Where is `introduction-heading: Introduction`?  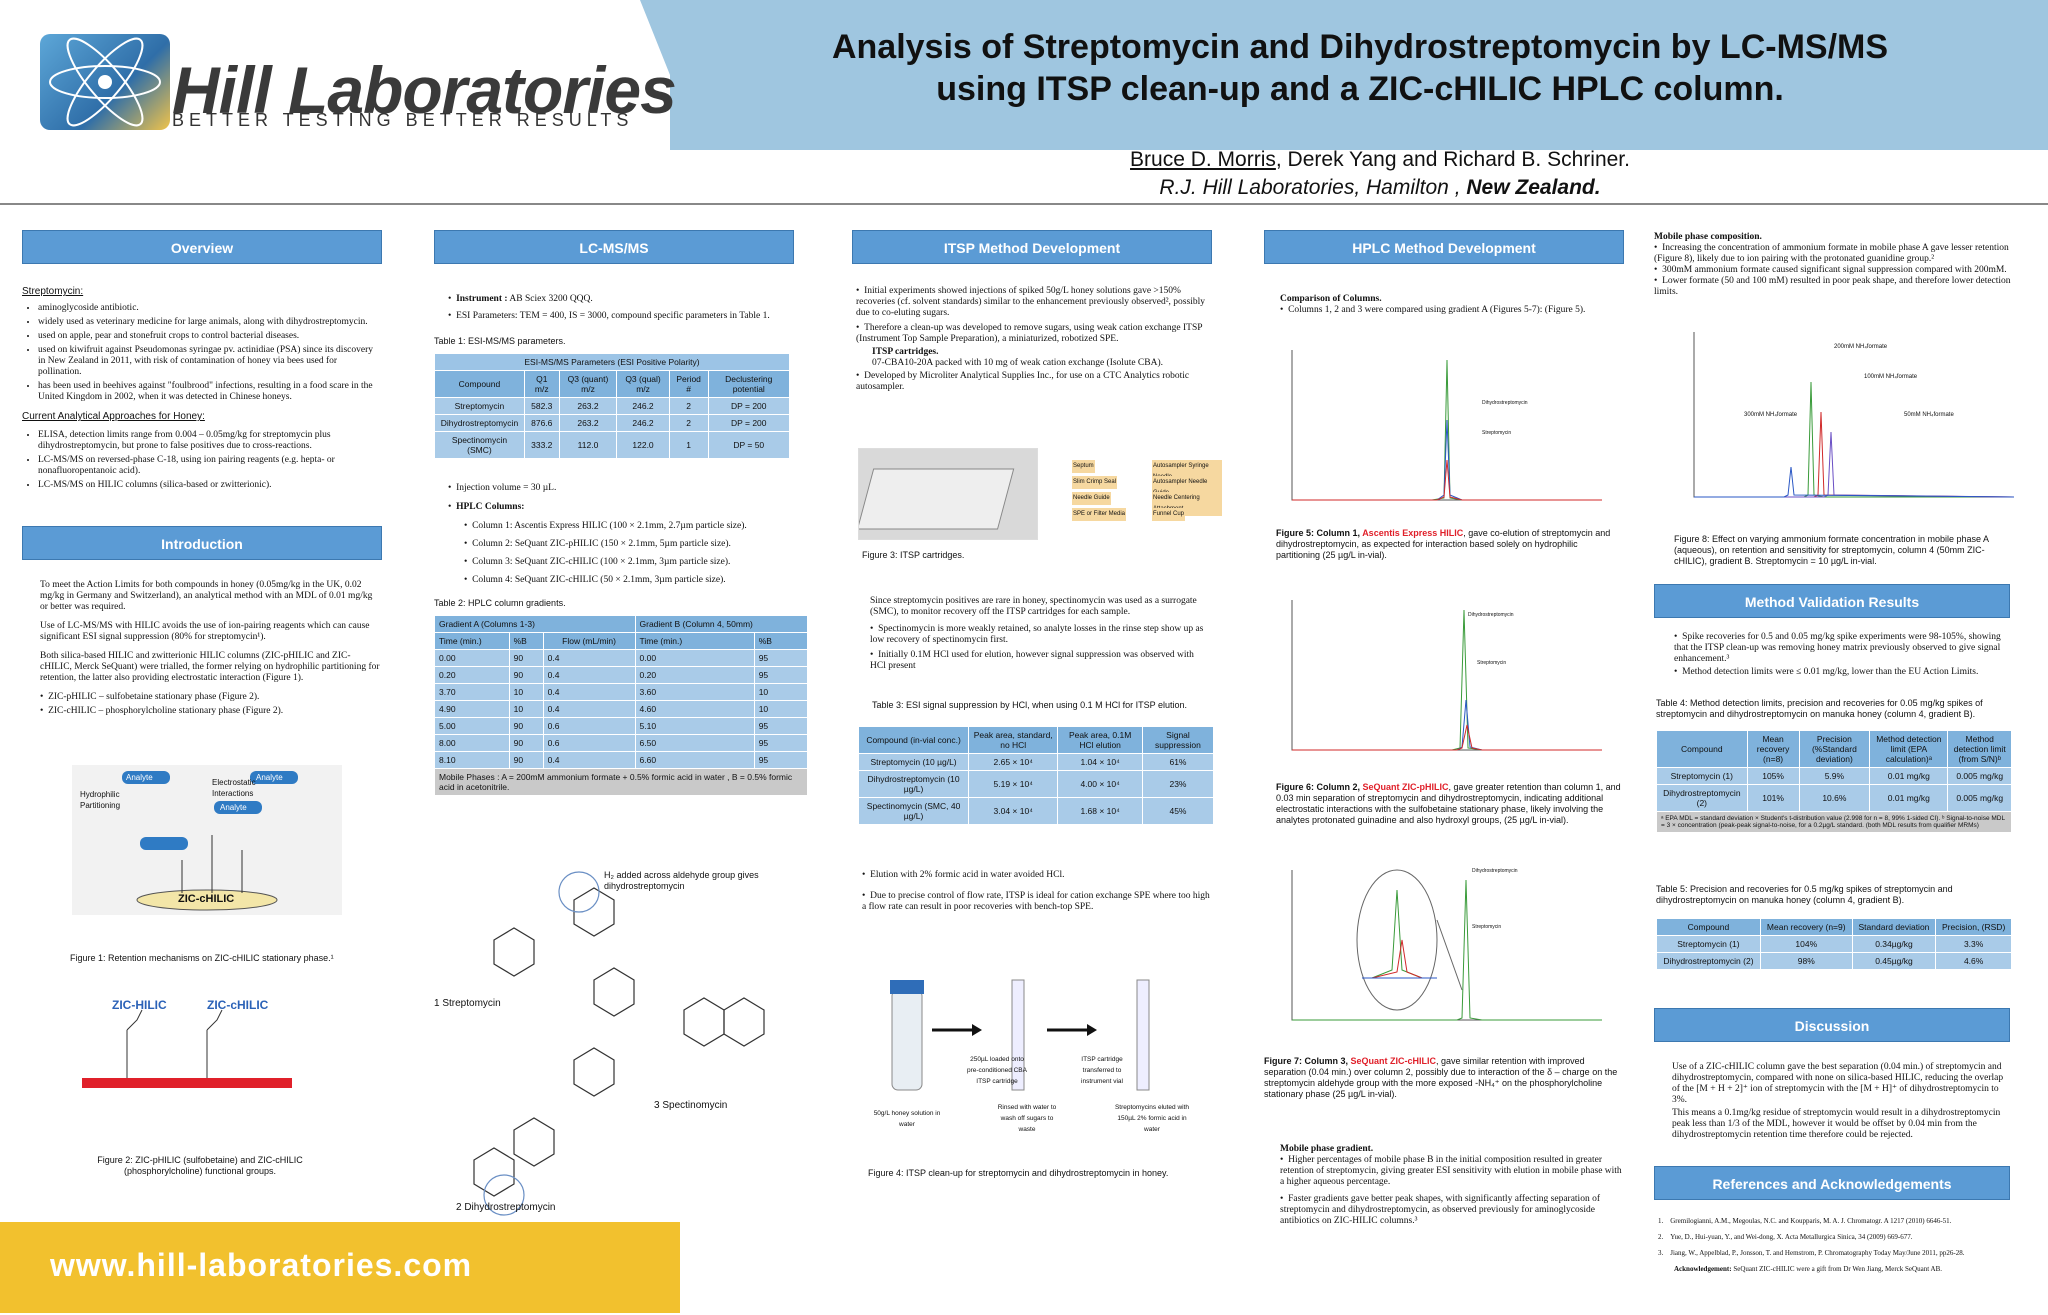 introduction-heading: Introduction is located at coordinates (202, 543).